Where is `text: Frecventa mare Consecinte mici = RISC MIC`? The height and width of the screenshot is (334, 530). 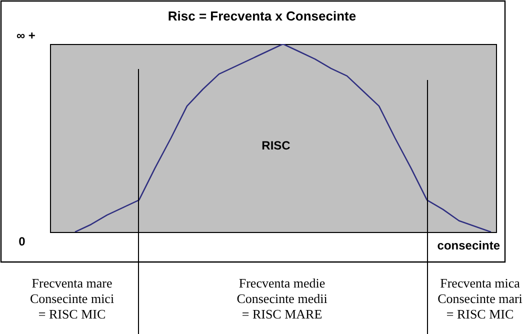
text: Frecventa mare Consecinte mici = RISC MIC is located at coordinates (72, 298).